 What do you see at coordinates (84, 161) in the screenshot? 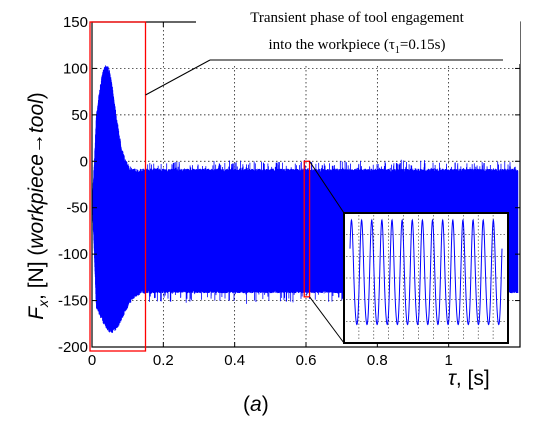
I see `y-tick-label: 0` at bounding box center [84, 161].